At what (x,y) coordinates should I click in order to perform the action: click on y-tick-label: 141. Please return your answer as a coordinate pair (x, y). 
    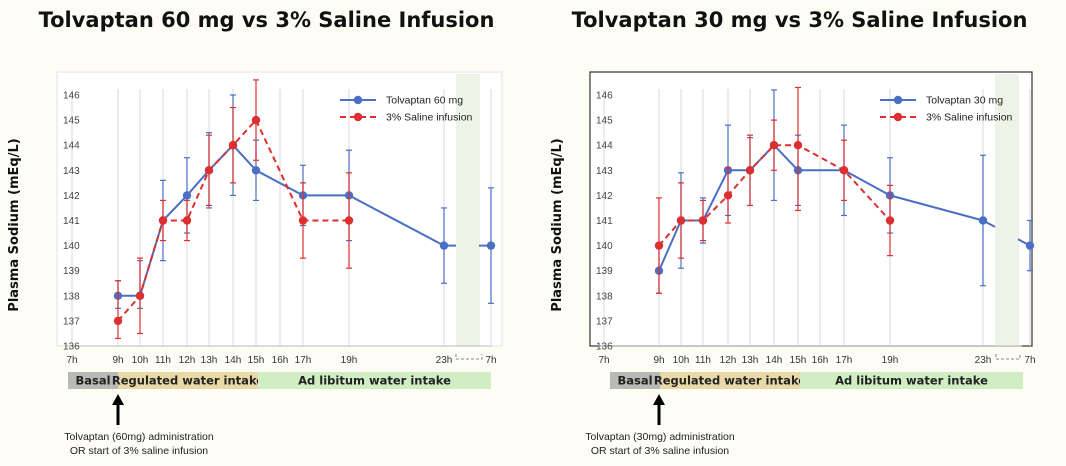
    Looking at the image, I should click on (604, 221).